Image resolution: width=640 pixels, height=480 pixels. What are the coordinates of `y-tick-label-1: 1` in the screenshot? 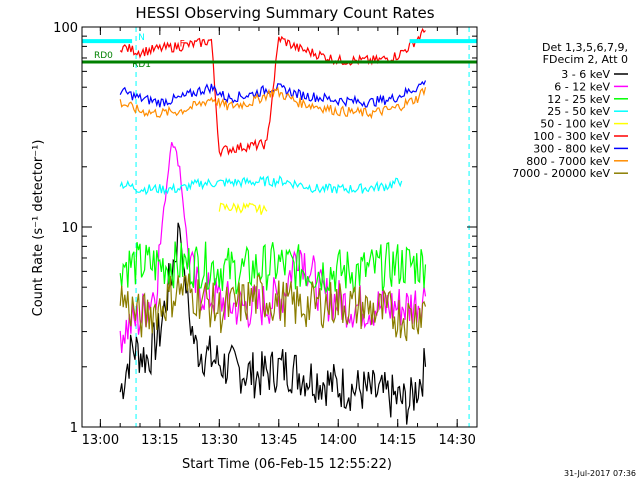 It's located at (74, 428).